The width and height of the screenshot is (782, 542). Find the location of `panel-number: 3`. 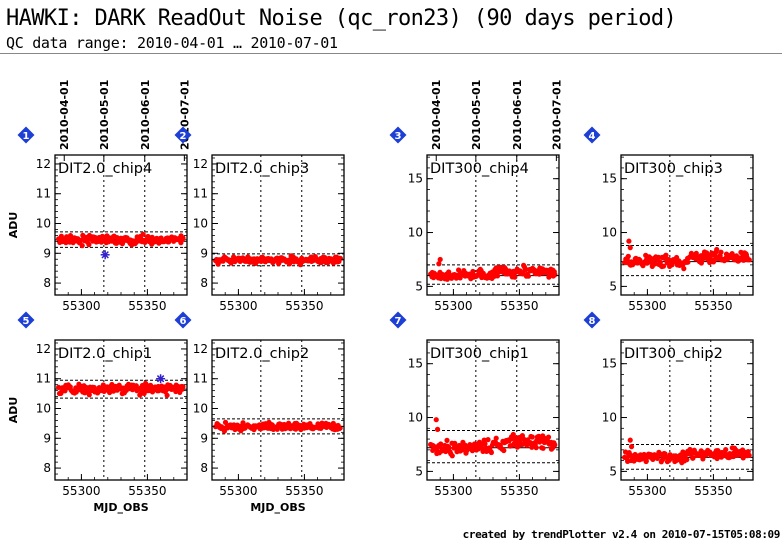

panel-number: 3 is located at coordinates (398, 136).